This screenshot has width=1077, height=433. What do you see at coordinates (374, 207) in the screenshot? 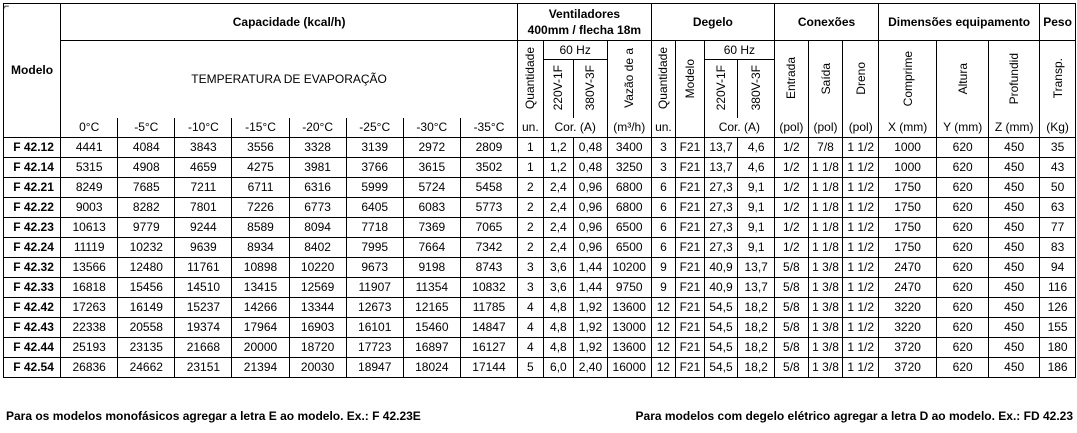
I see `table-cell: 6405` at bounding box center [374, 207].